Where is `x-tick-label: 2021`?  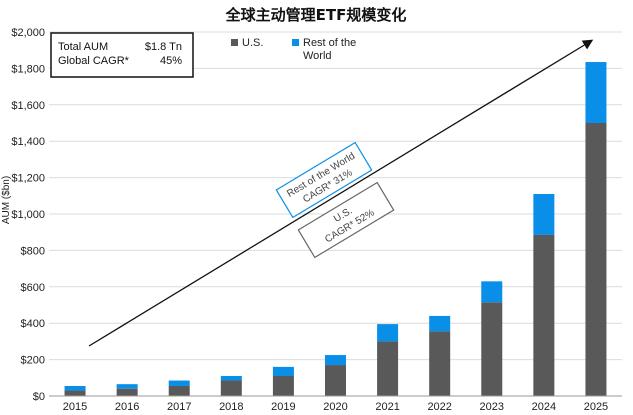
x-tick-label: 2021 is located at coordinates (387, 407).